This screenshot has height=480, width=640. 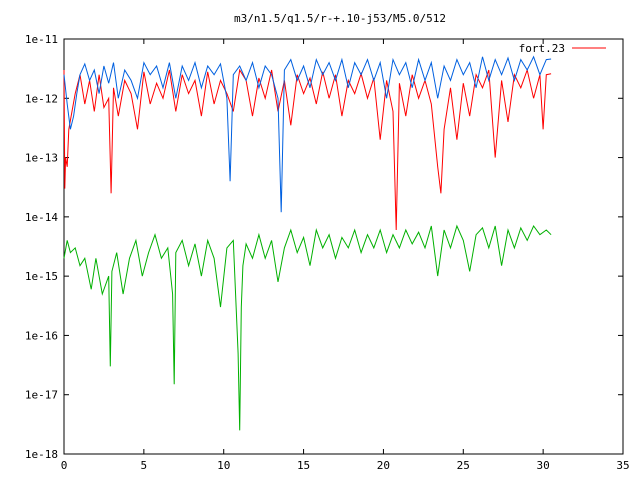 I want to click on y-tick-label: 1e-14, so click(x=41, y=217).